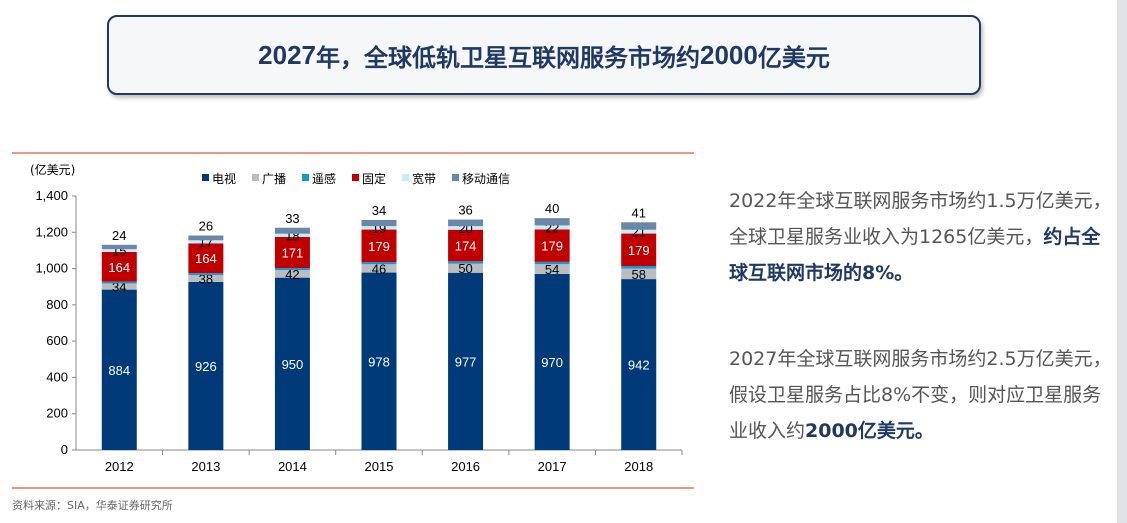 This screenshot has width=1127, height=523. What do you see at coordinates (57, 413) in the screenshot?
I see `y-tick-label: 200` at bounding box center [57, 413].